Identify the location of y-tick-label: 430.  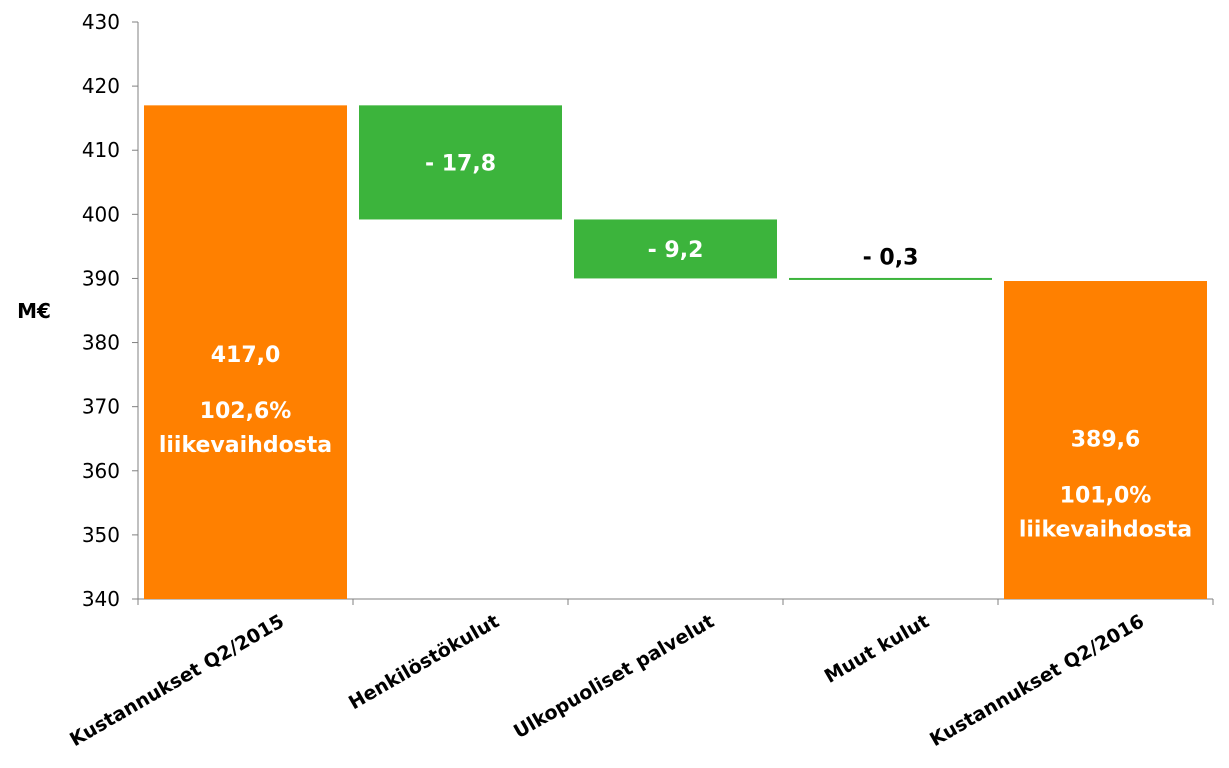
(101, 22).